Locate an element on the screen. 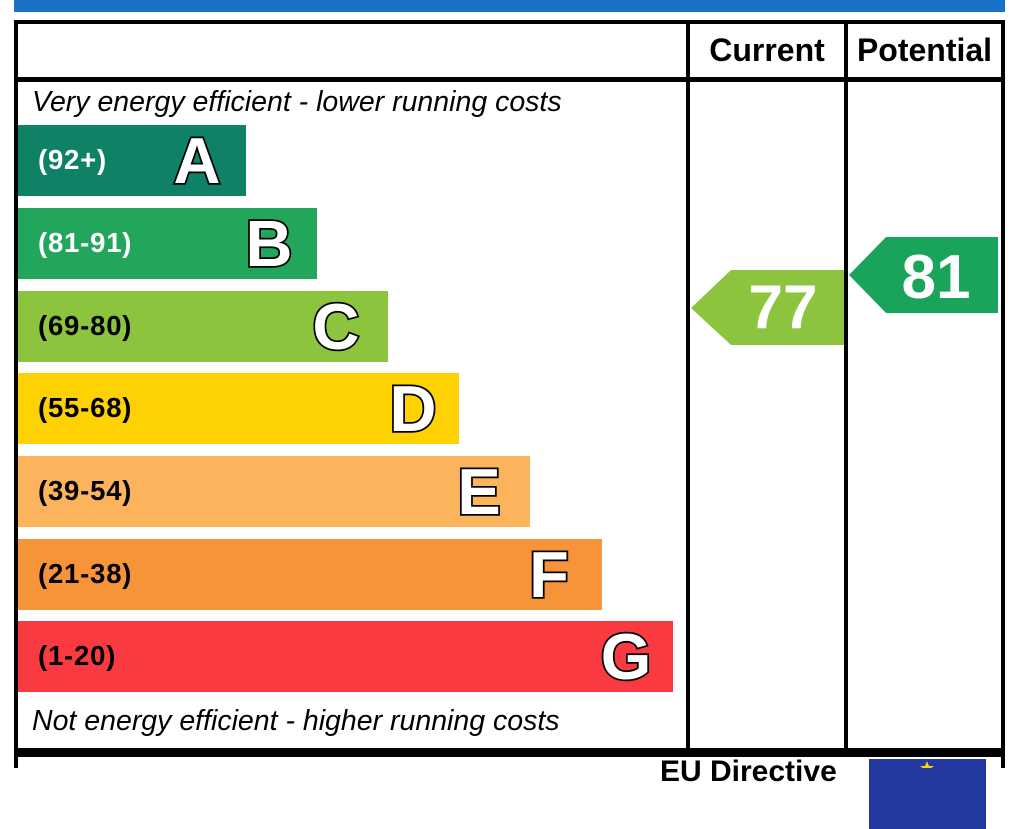 The height and width of the screenshot is (829, 1024). svg-text: G is located at coordinates (626, 656).